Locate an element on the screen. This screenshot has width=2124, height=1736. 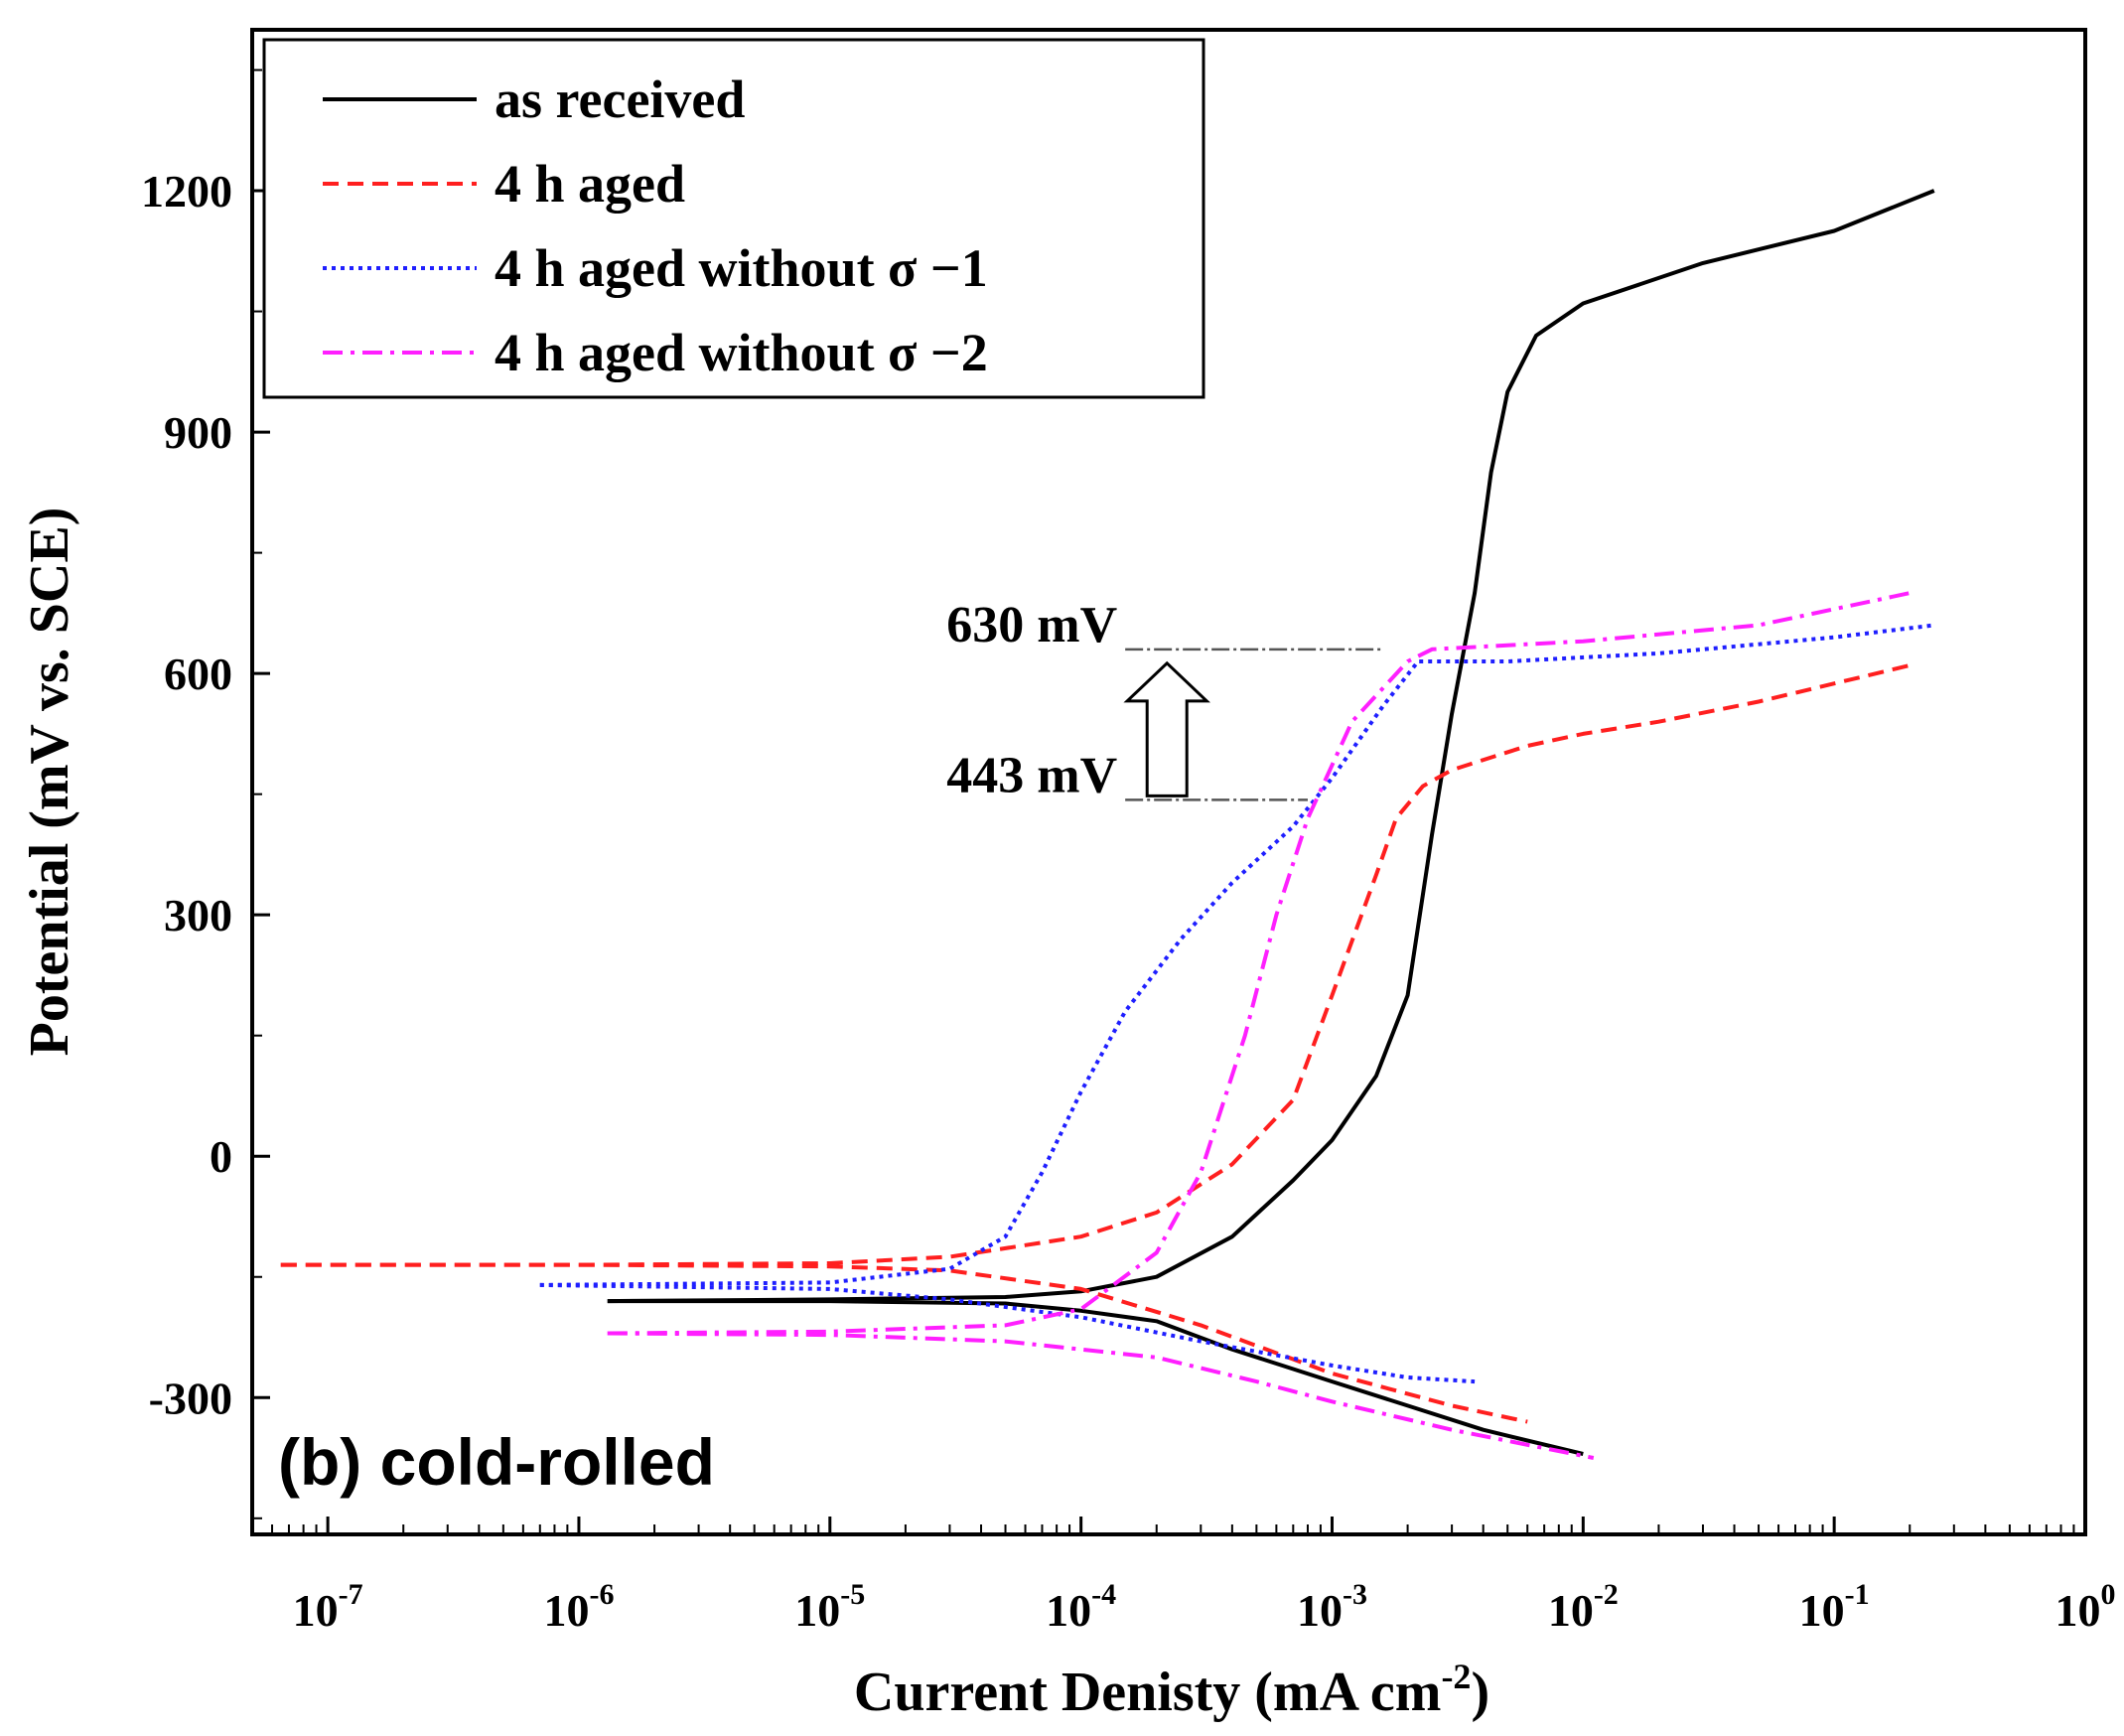
x-tick-exponent: -4 is located at coordinates (1103, 1594).